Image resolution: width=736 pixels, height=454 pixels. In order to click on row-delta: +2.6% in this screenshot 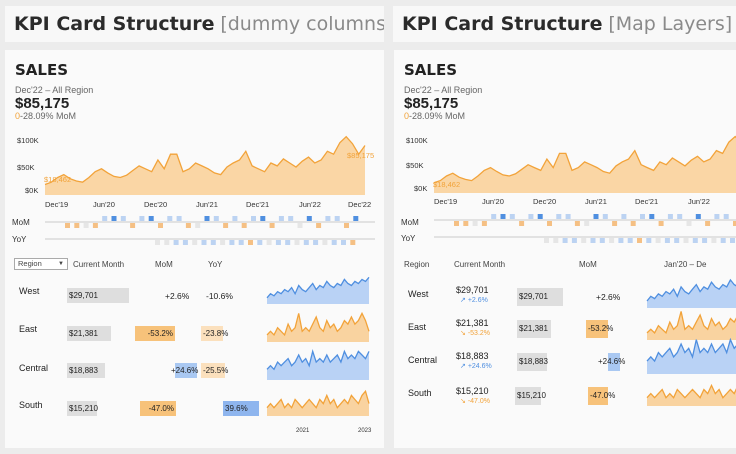, I will do `click(477, 300)`.